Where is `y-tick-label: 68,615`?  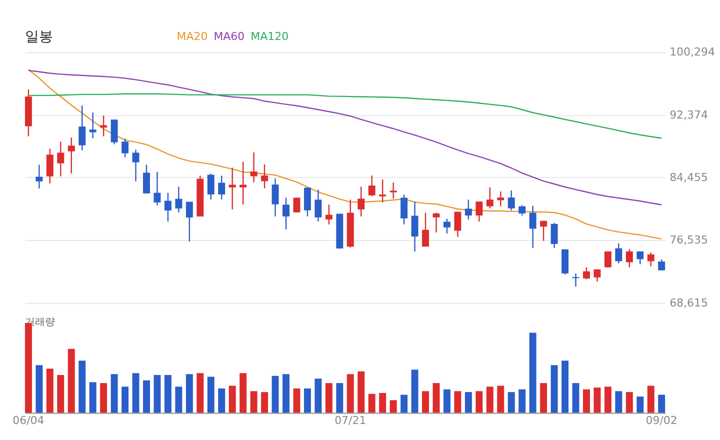 y-tick-label: 68,615 is located at coordinates (689, 303).